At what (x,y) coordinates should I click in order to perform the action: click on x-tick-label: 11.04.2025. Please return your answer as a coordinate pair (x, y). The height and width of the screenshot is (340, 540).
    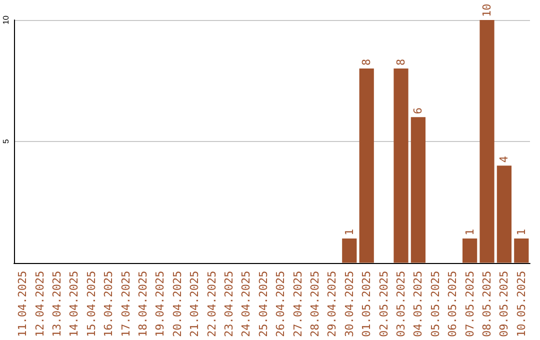
    Looking at the image, I should click on (23, 304).